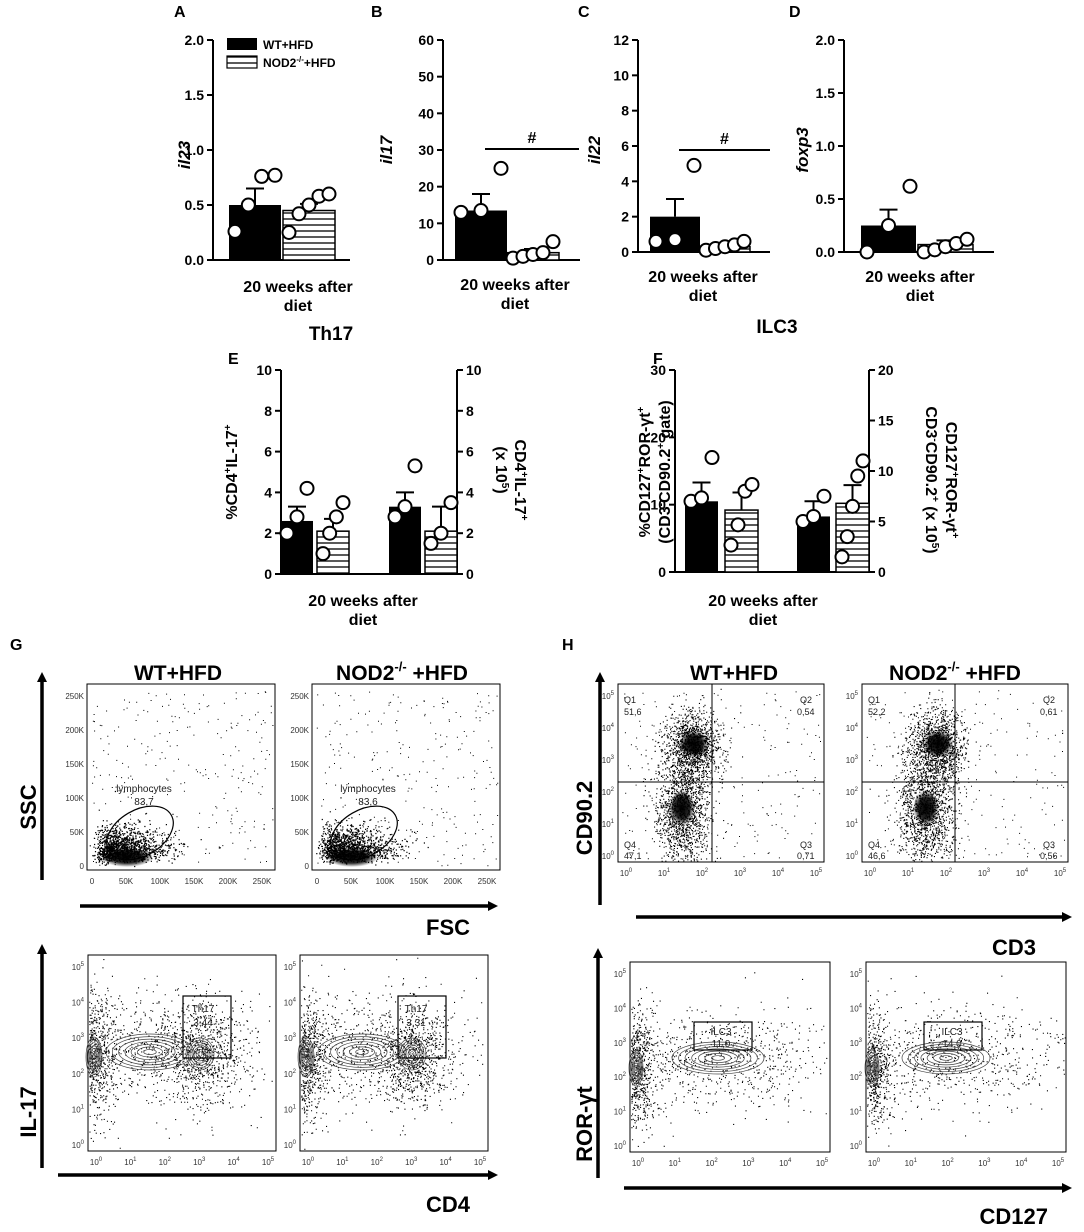 The height and width of the screenshot is (1232, 1084). I want to click on y-tick-label: 4, so click(625, 181).